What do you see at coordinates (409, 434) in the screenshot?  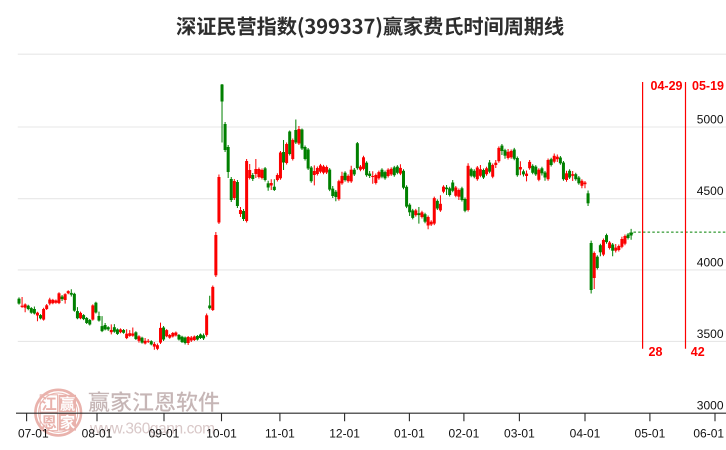 I see `svg-text: 01-01` at bounding box center [409, 434].